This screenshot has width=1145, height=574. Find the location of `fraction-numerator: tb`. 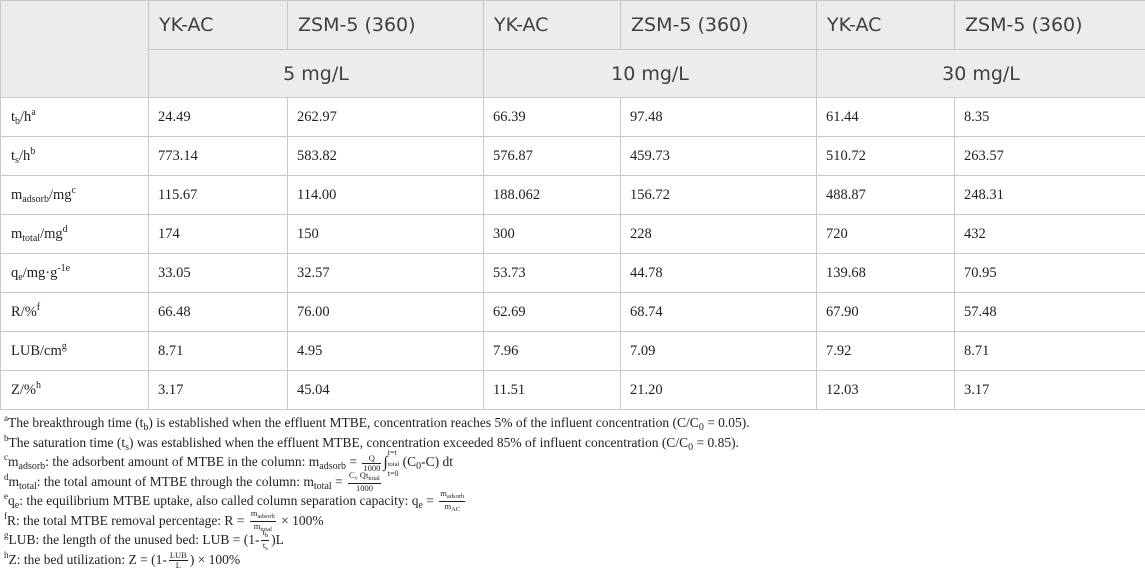

fraction-numerator: tb is located at coordinates (265, 534).